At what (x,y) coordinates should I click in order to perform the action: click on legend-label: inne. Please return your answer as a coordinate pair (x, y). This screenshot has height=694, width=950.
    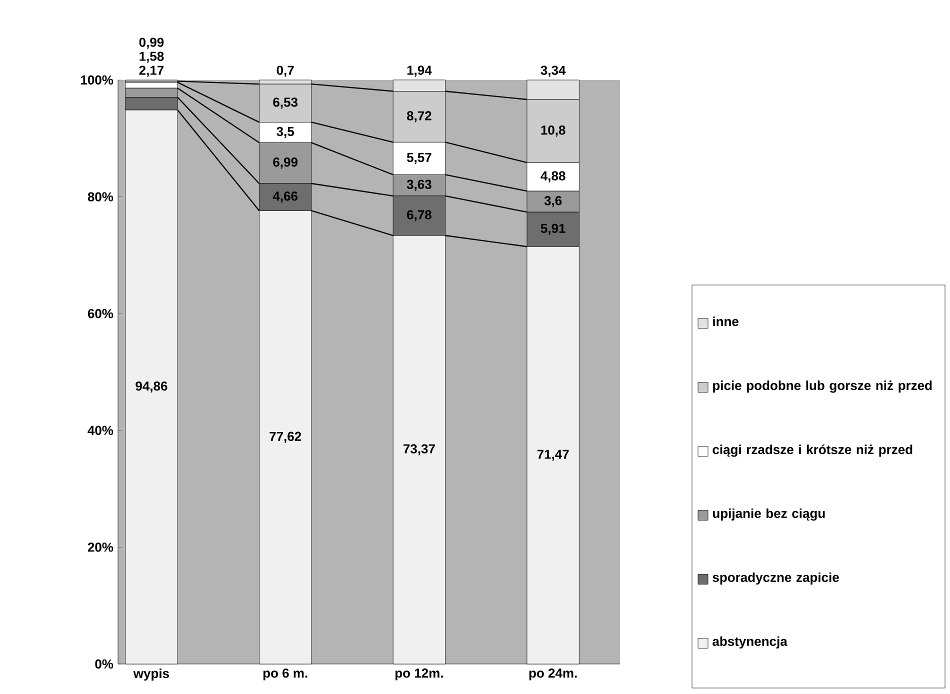
    Looking at the image, I should click on (725, 321).